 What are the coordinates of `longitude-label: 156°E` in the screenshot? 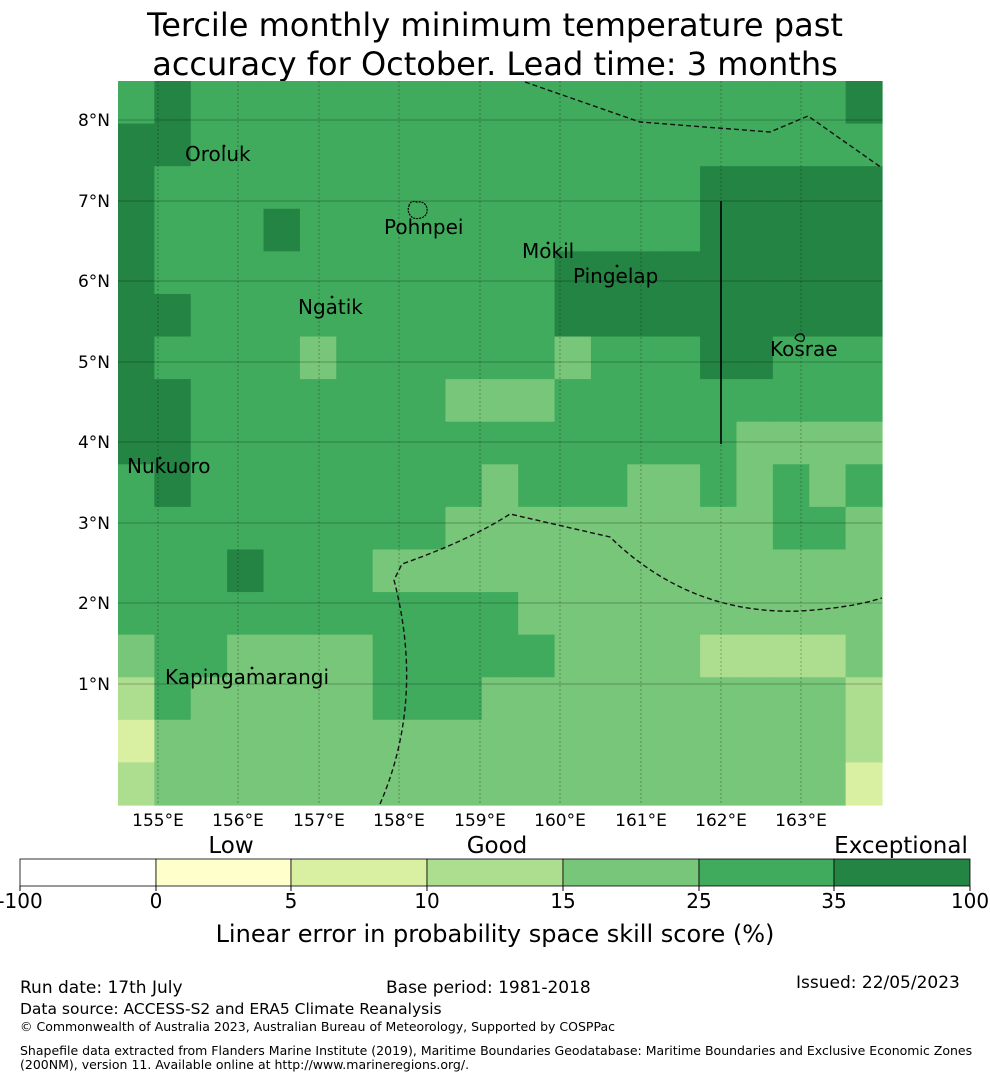 It's located at (238, 821).